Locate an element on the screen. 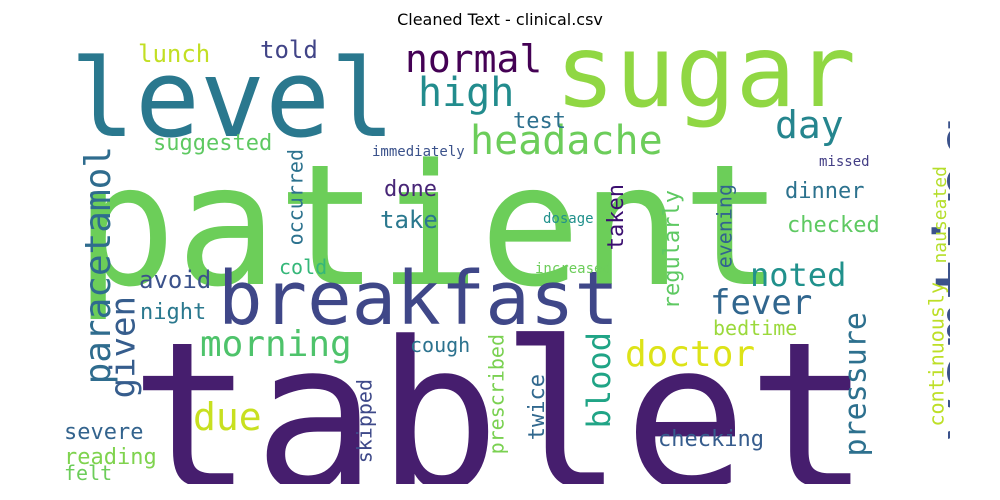 This screenshot has width=1000, height=500. word-fever: fever is located at coordinates (761, 303).